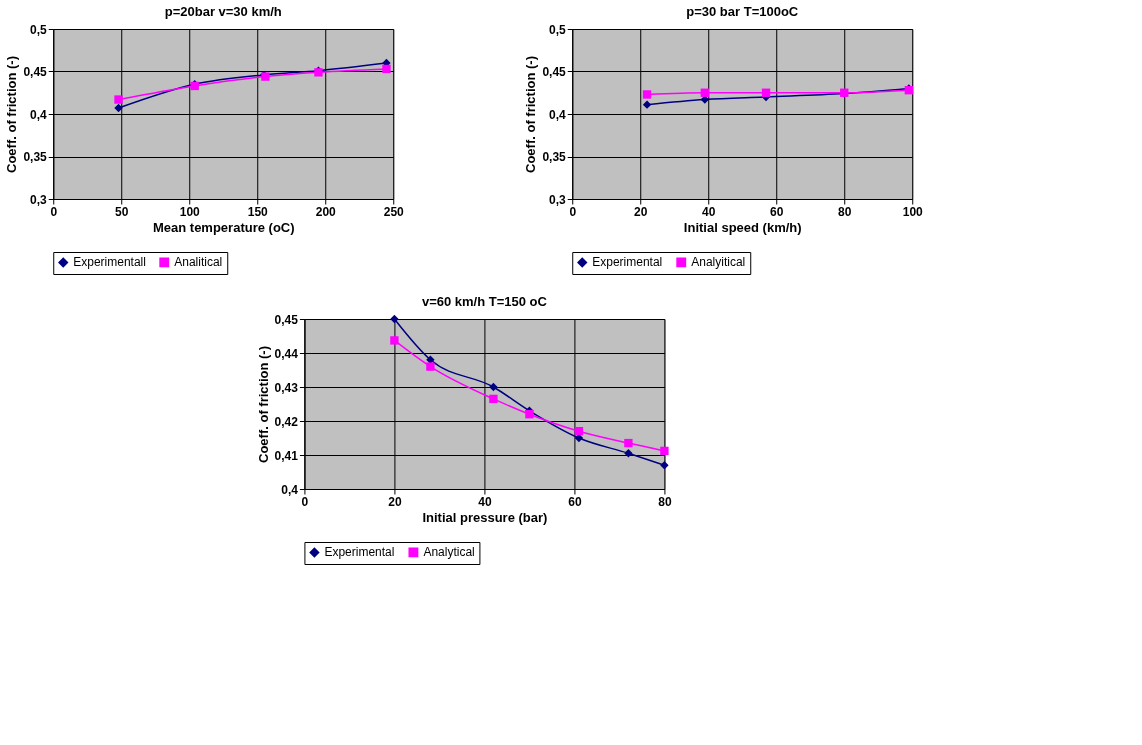 Image resolution: width=1142 pixels, height=745 pixels. I want to click on x-tick-label: 250, so click(394, 211).